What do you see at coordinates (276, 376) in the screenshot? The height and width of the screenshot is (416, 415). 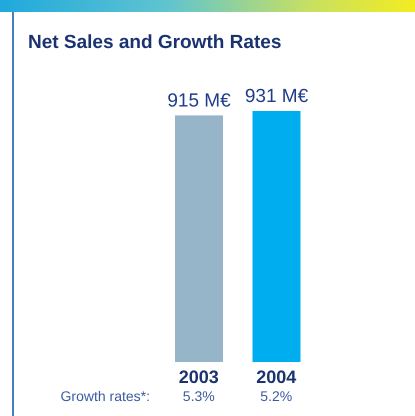 I see `x-tick-label: 2004` at bounding box center [276, 376].